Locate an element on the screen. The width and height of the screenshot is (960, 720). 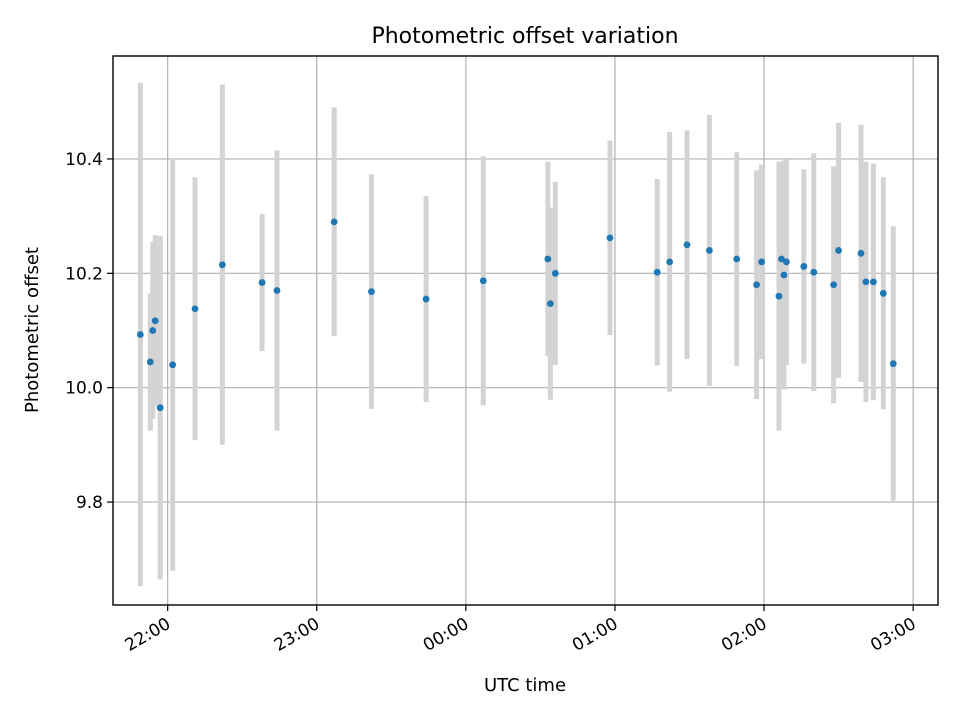
x-tick-label: 23:00 is located at coordinates (297, 635).